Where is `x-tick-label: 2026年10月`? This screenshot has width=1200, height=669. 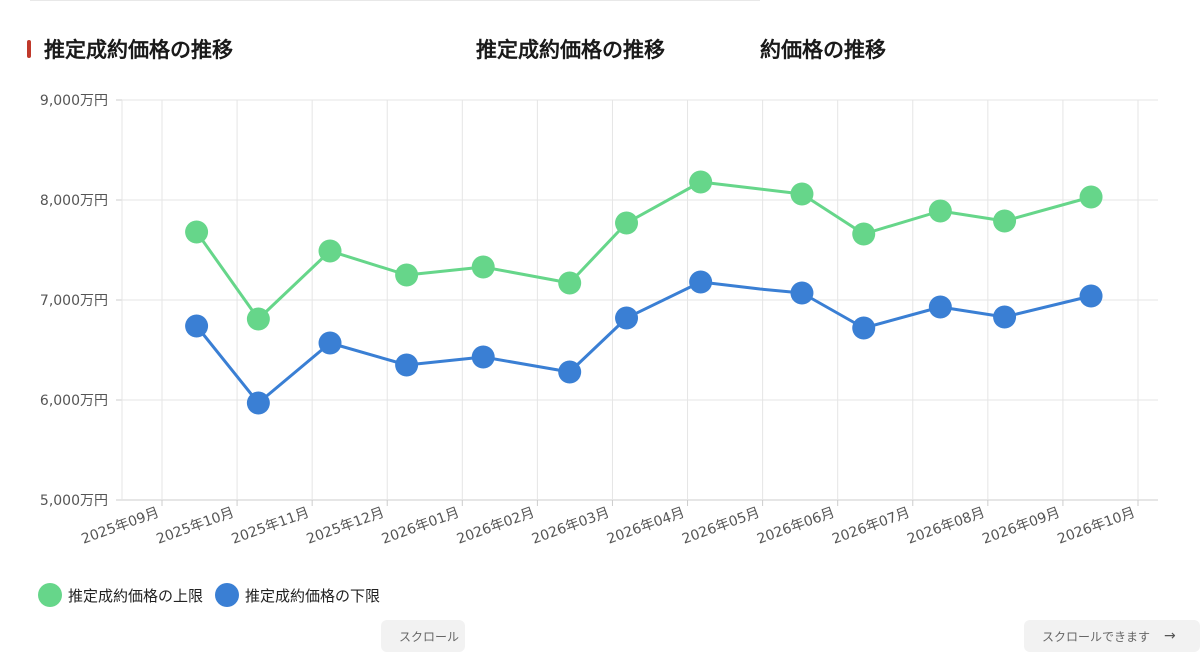 x-tick-label: 2026年10月 is located at coordinates (1096, 526).